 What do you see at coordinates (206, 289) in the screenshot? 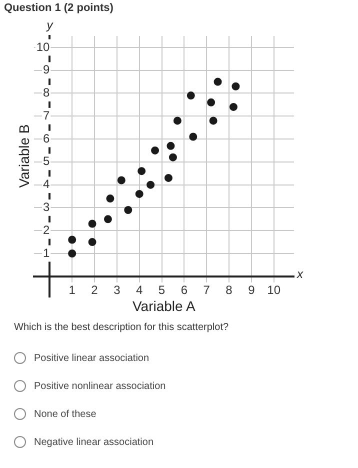
I see `x-tick-label: 7` at bounding box center [206, 289].